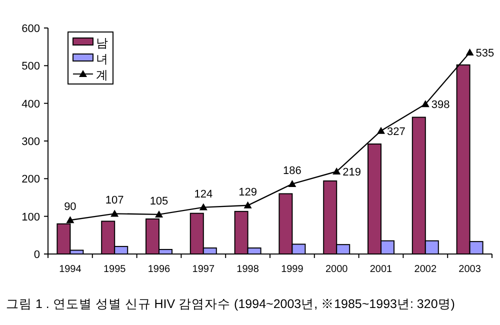 This screenshot has height=325, width=500. Describe the element at coordinates (70, 207) in the screenshot. I see `data-label: 90` at that location.